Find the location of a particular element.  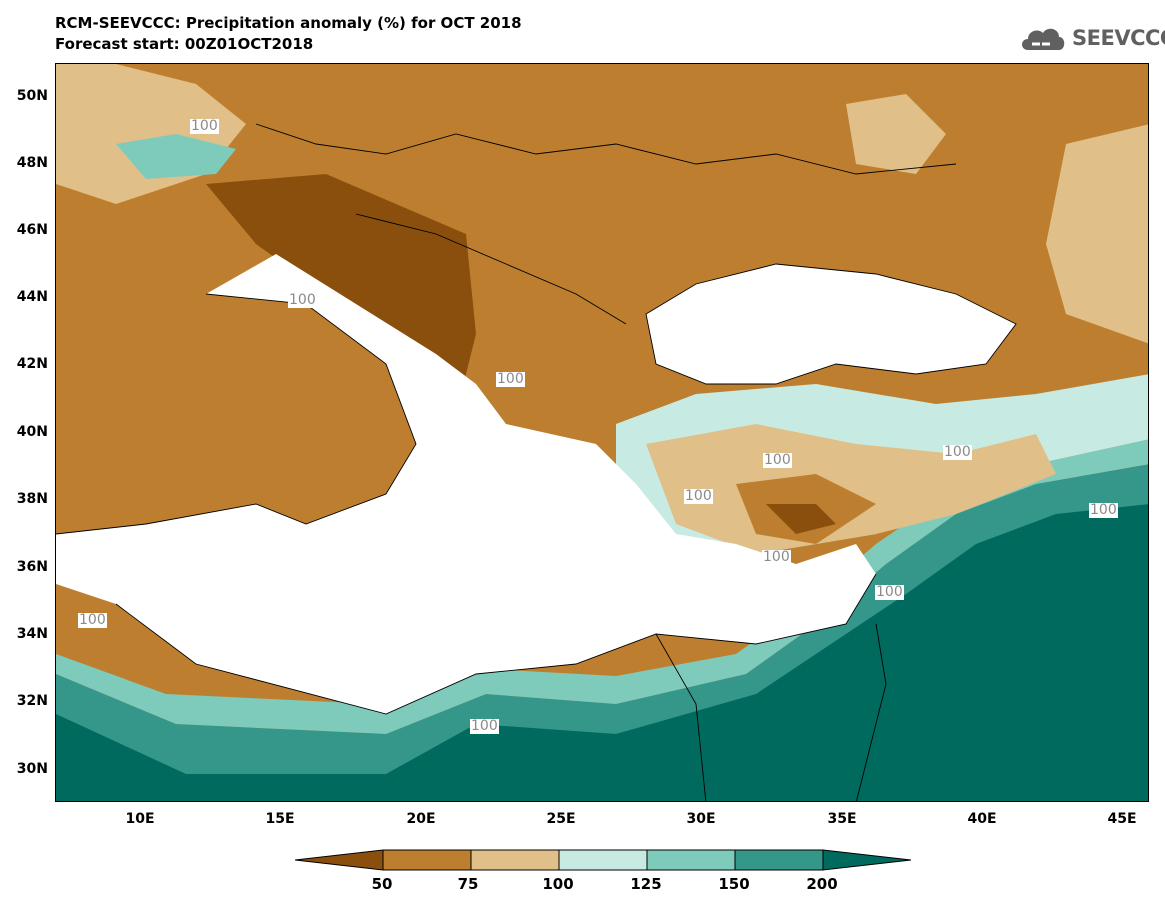

lon-label-35e: 35E is located at coordinates (842, 819).